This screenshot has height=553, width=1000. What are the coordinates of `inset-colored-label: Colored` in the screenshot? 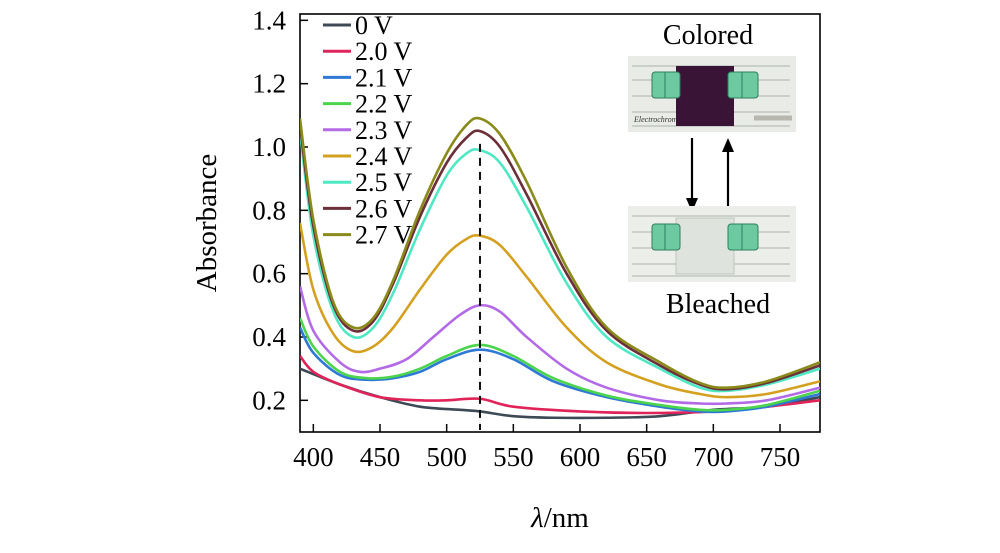 It's located at (708, 35).